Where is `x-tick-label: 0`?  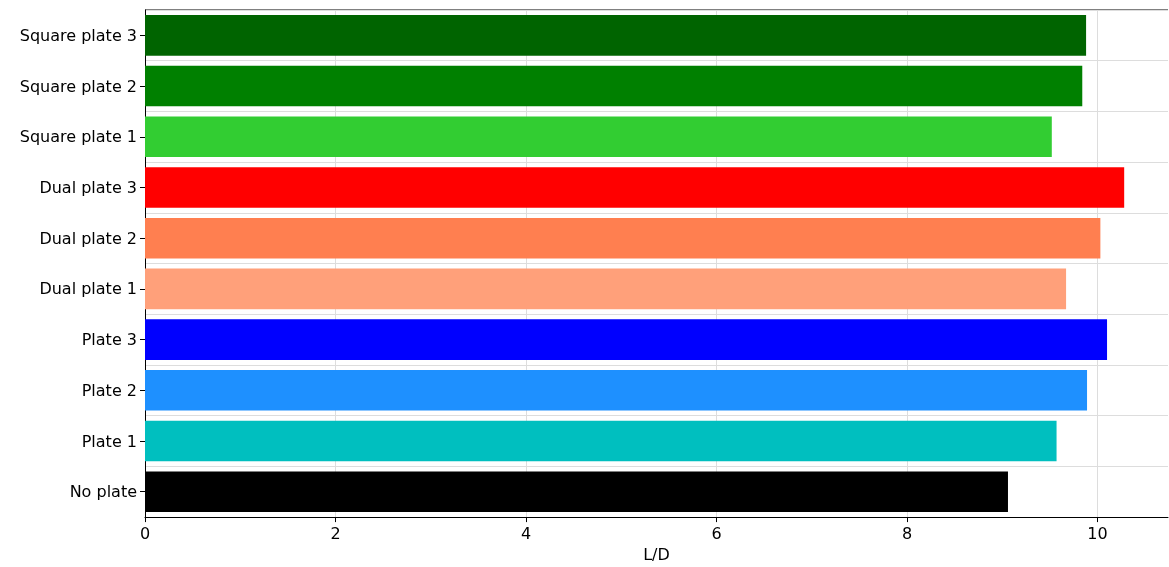
x-tick-label: 0 is located at coordinates (145, 533).